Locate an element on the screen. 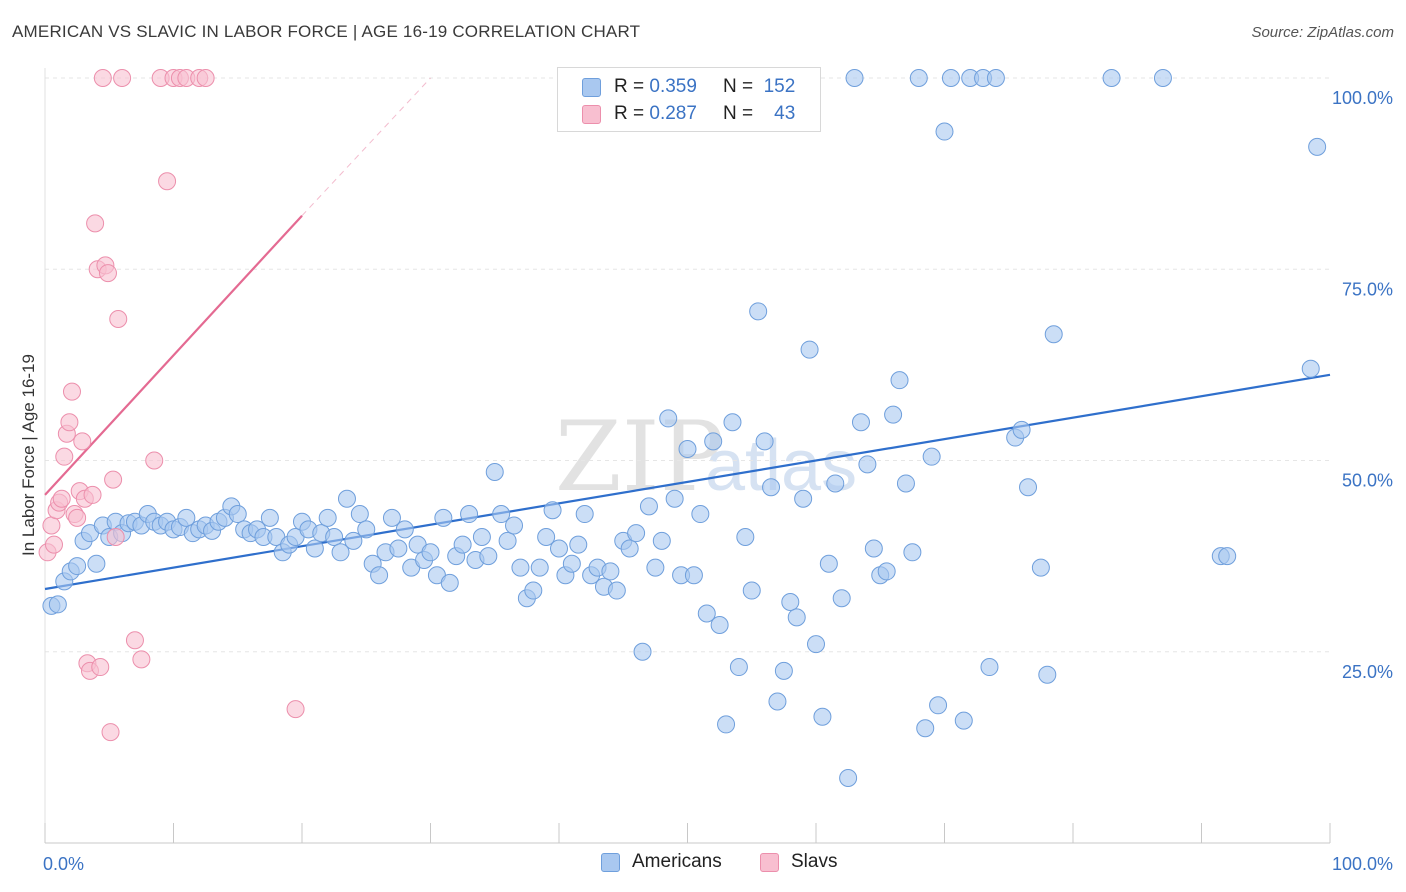  legend-item-americans: Americans is located at coordinates (661, 862).